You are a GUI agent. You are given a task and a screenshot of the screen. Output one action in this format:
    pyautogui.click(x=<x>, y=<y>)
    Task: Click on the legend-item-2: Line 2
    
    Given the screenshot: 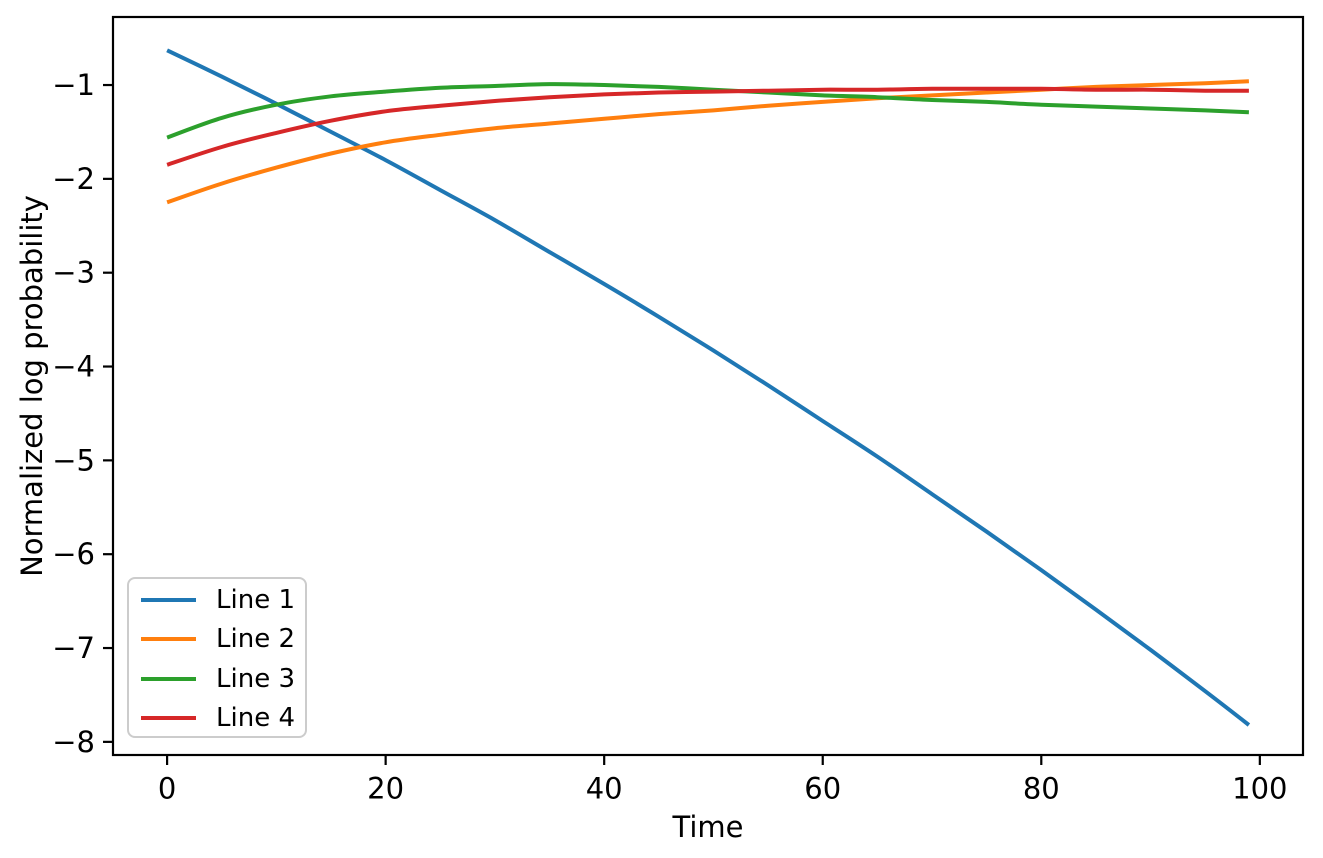 What is the action you would take?
    pyautogui.click(x=218, y=640)
    